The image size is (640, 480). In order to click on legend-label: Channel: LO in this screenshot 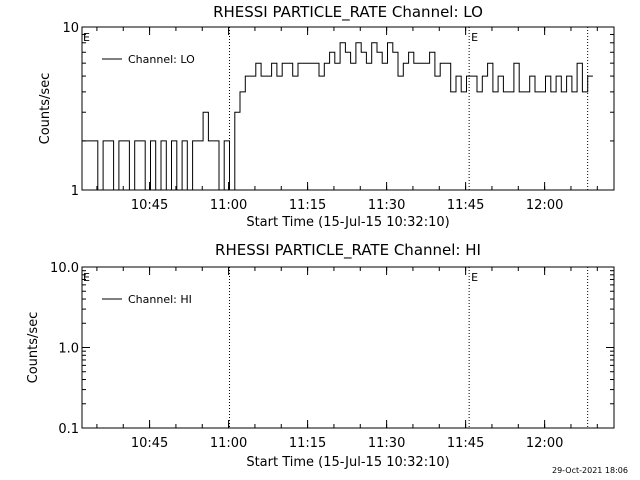, I will do `click(161, 59)`.